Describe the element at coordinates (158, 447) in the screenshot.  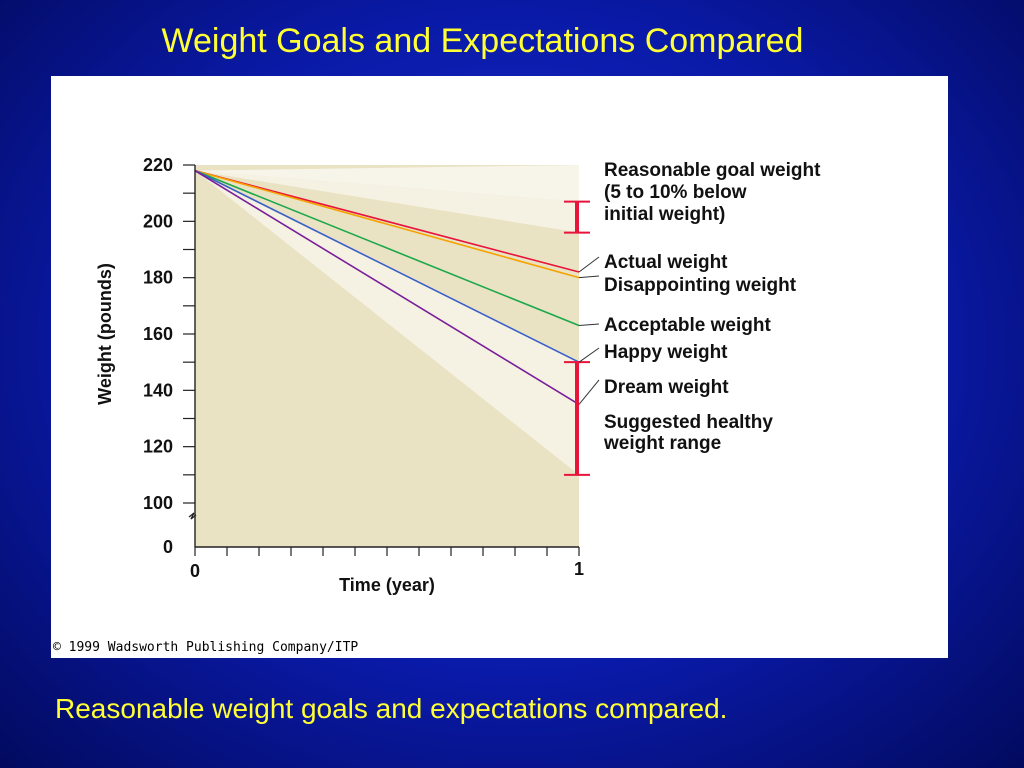
I see `y-tick-label: 120` at that location.